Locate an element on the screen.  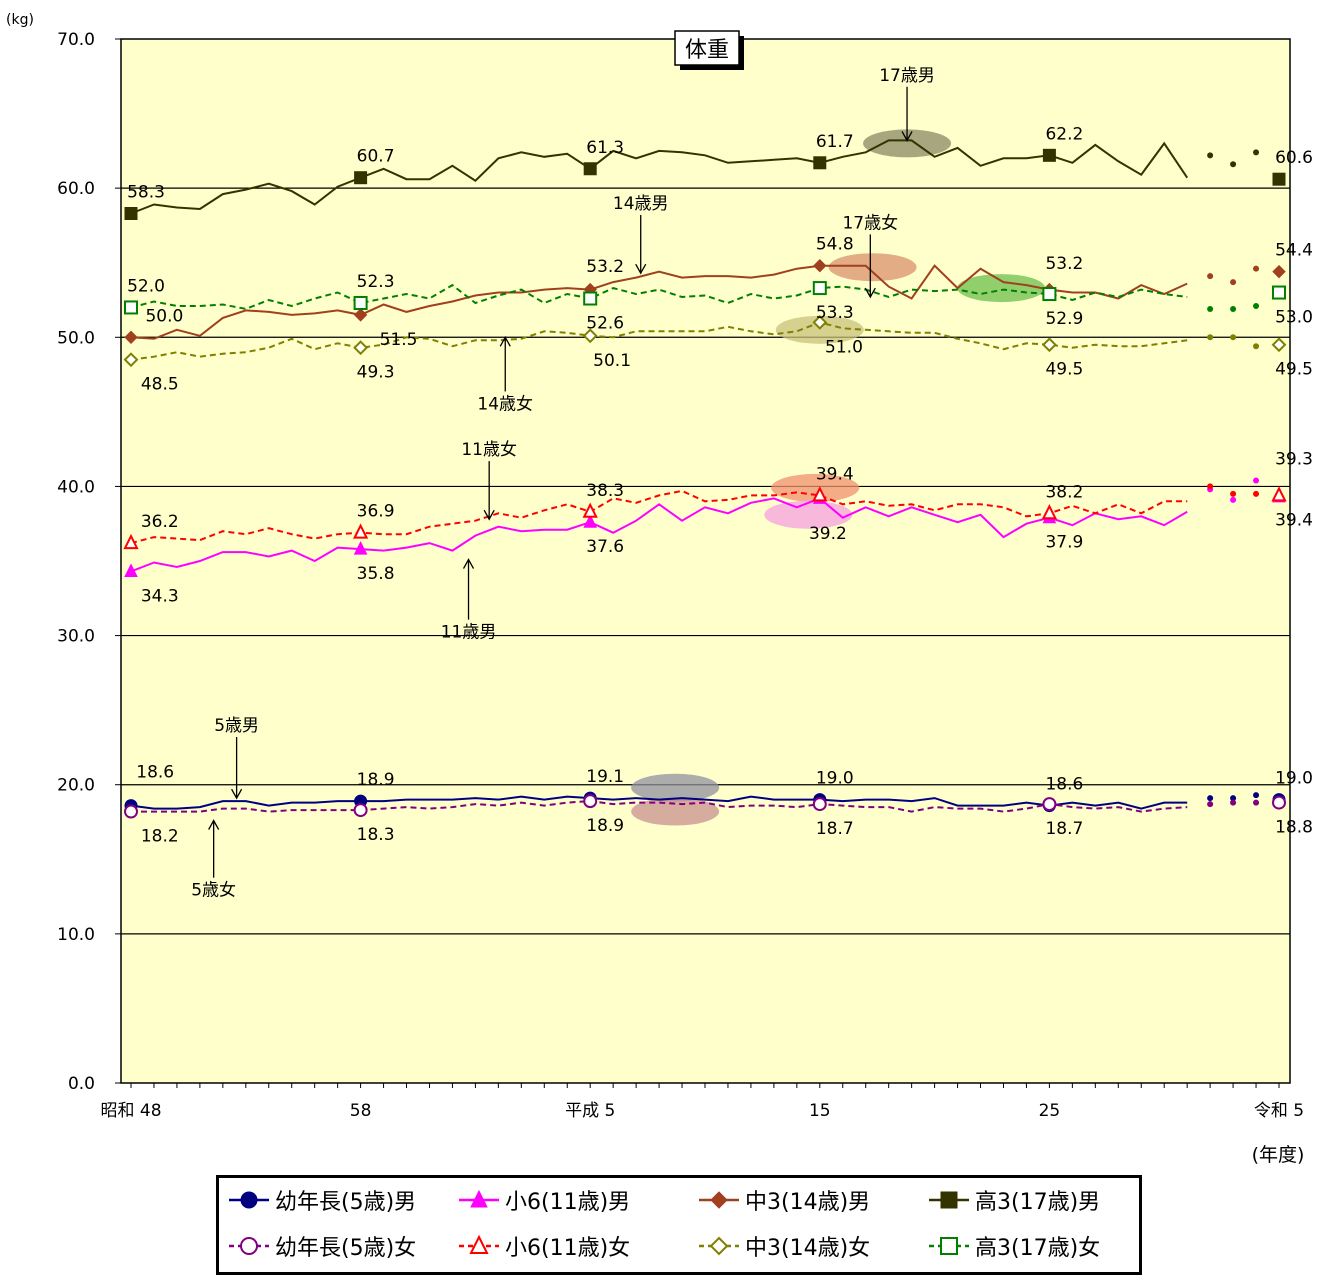
legend-item: 高3(17歳)女 is located at coordinates (1013, 1246).